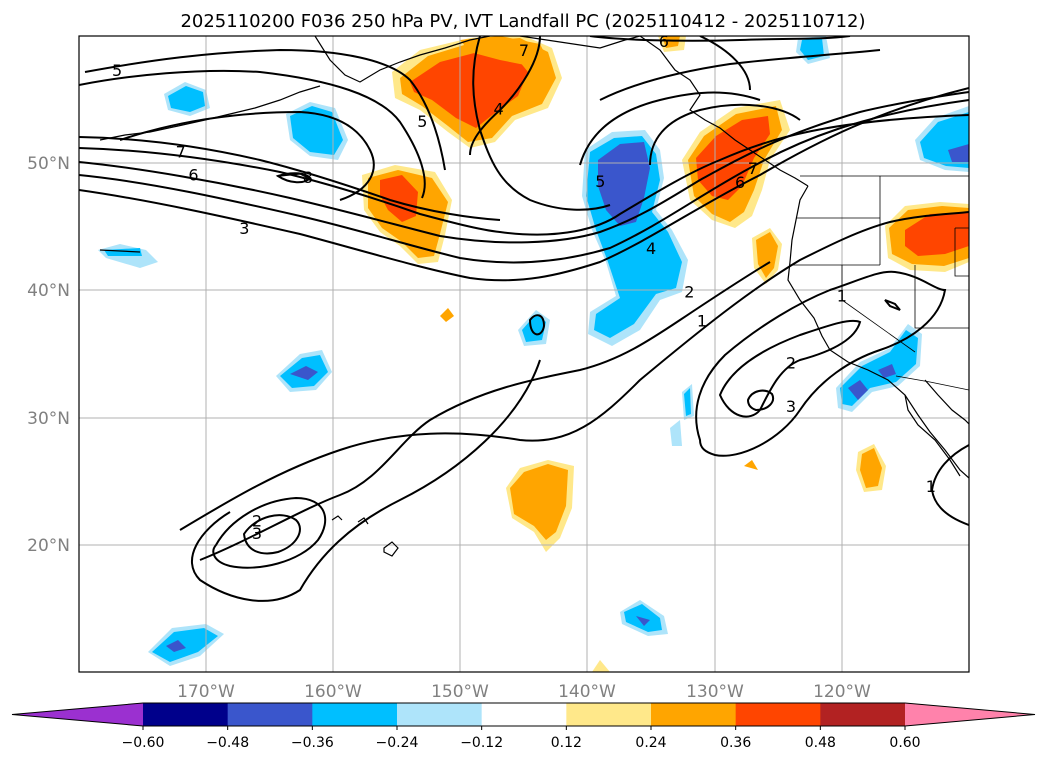 This screenshot has width=1047, height=765. What do you see at coordinates (48, 546) in the screenshot?
I see `lat-tick-label: 20°N` at bounding box center [48, 546].